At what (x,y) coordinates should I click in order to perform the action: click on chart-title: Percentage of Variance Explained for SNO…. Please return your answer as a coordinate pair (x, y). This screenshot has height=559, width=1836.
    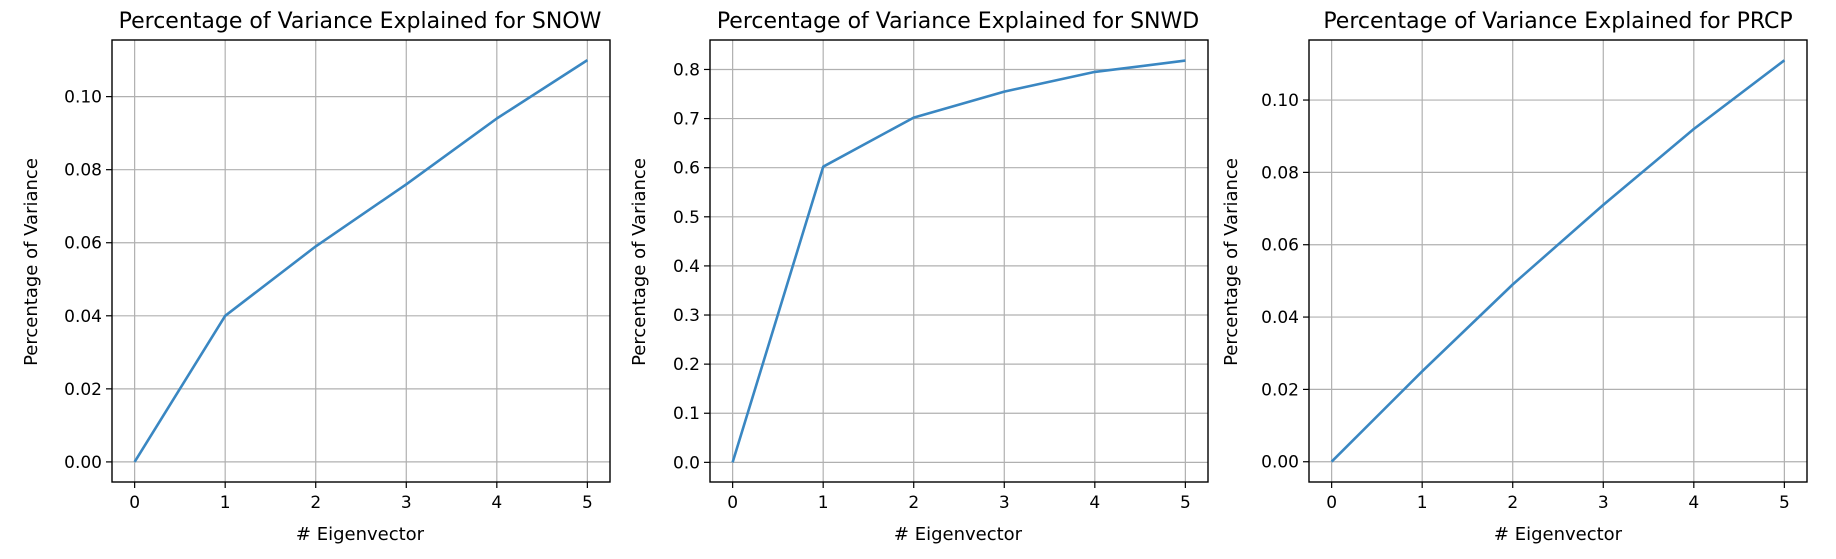
    Looking at the image, I should click on (360, 21).